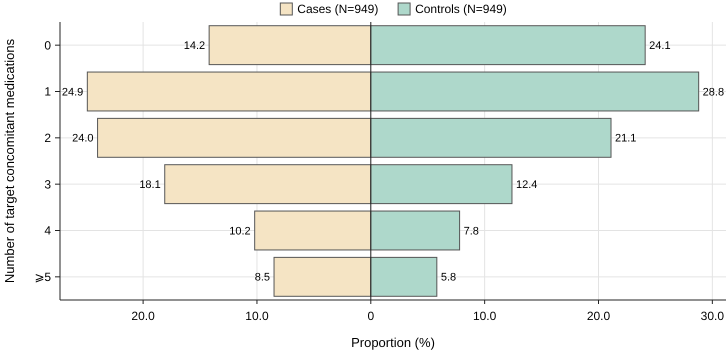 This screenshot has width=726, height=353. I want to click on data-label: 24.1, so click(660, 46).